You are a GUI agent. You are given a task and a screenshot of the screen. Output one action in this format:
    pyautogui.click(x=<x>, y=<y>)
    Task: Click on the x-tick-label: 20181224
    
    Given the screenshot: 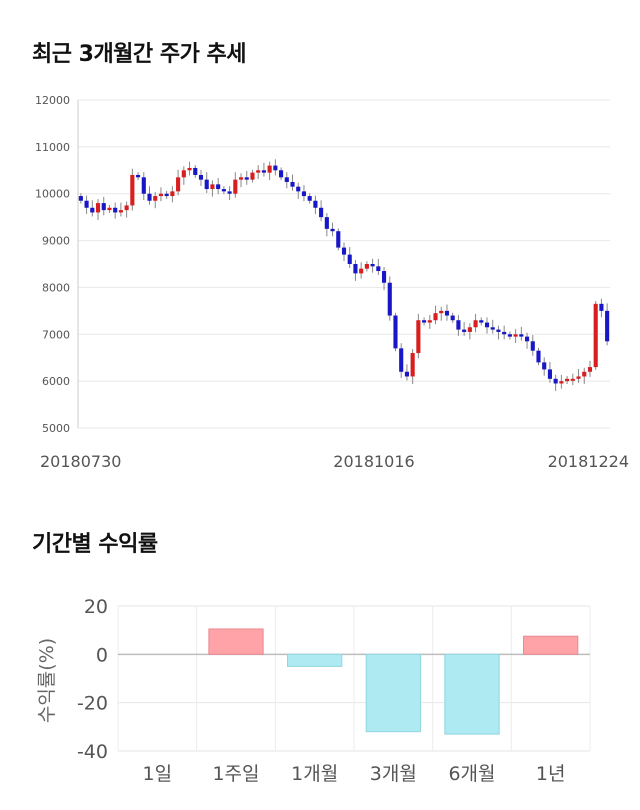 What is the action you would take?
    pyautogui.click(x=588, y=461)
    